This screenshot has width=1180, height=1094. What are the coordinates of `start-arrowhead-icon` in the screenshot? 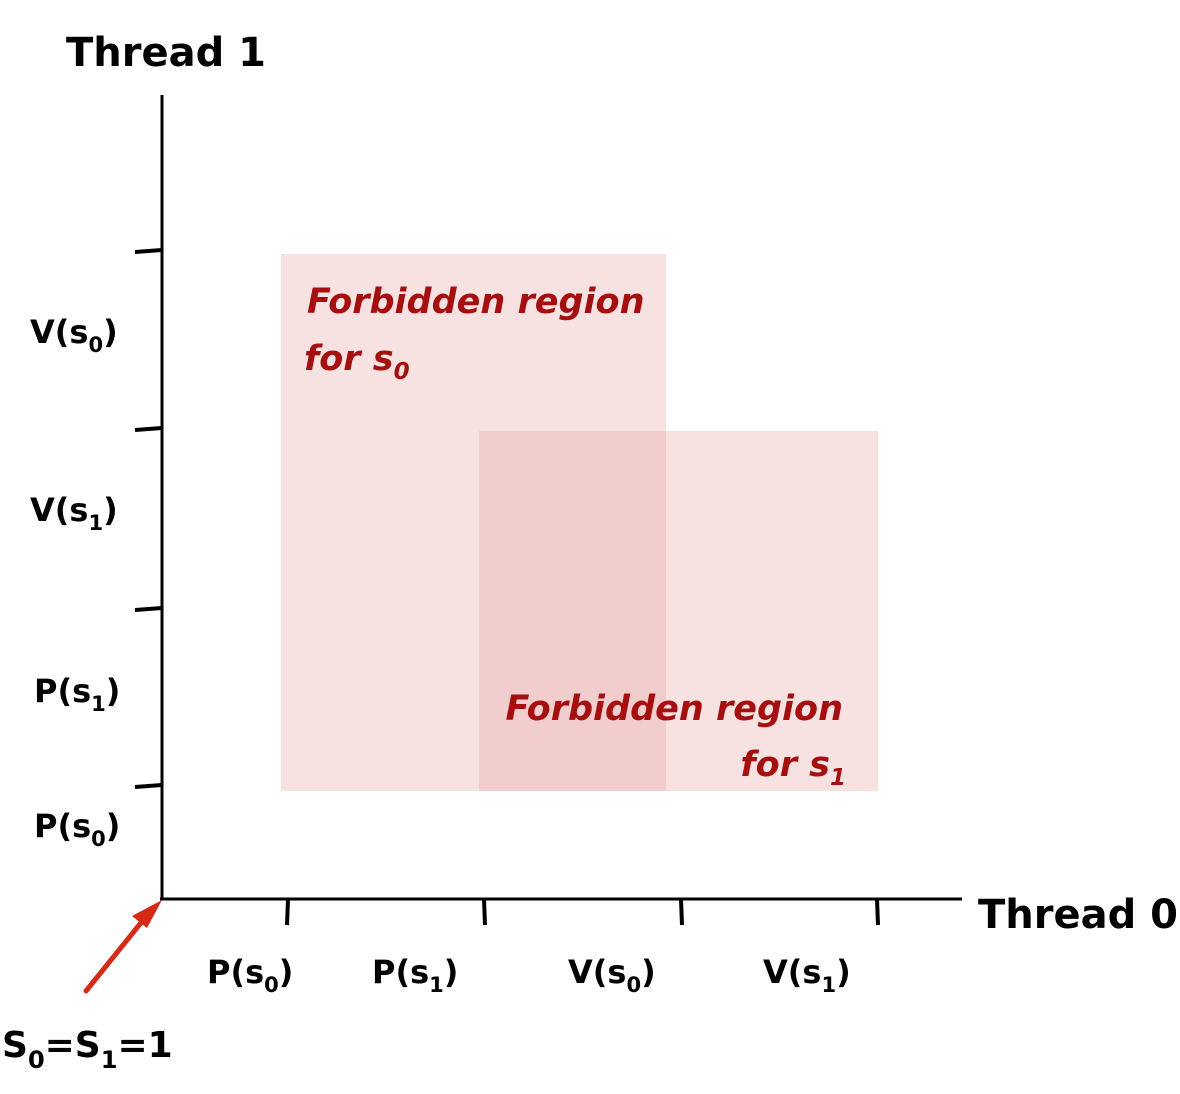 It's located at (147, 914).